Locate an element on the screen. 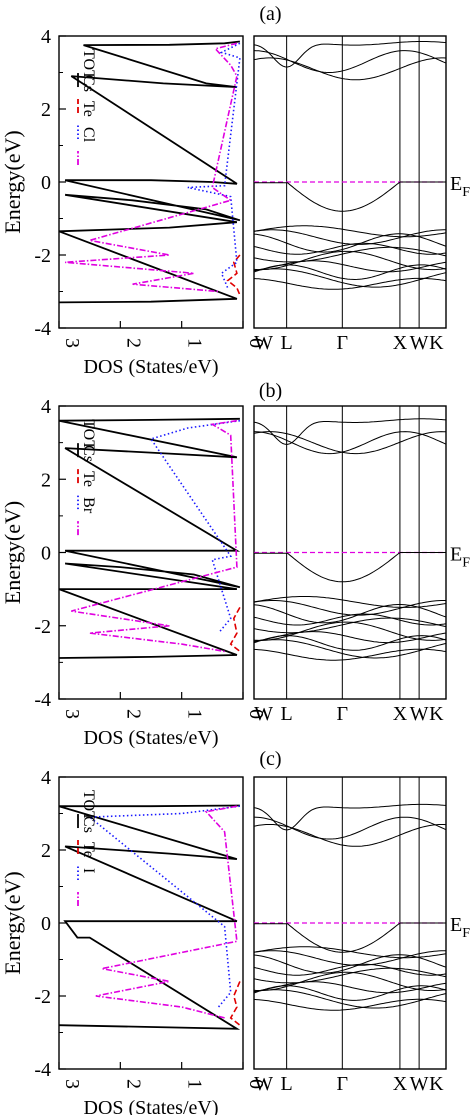  dos-series-br is located at coordinates (154, 536).